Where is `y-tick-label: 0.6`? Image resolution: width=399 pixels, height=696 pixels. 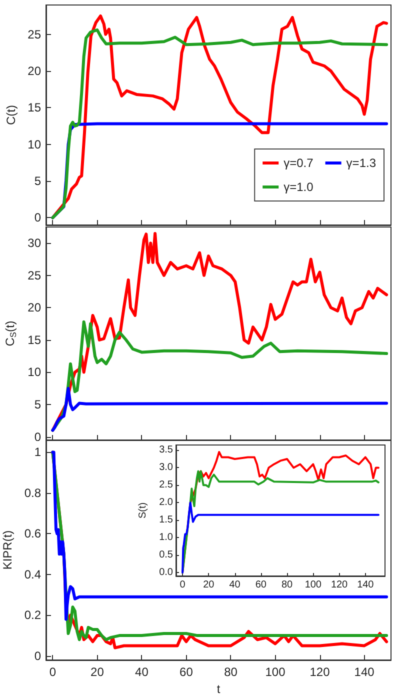
y-tick-label: 0.6 is located at coordinates (33, 533).